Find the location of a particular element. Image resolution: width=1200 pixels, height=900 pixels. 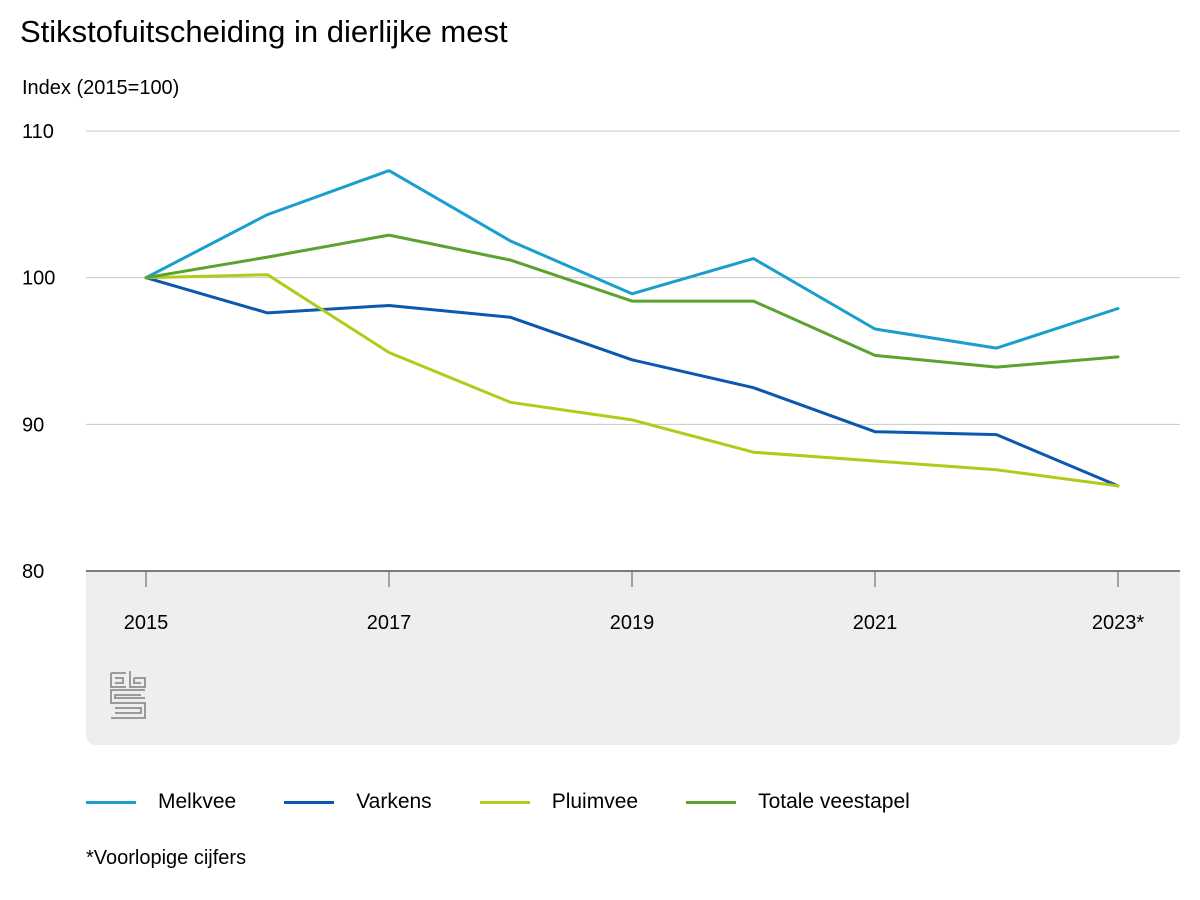

y-axis-ticks: 80 90 100 110 is located at coordinates (38, 352).